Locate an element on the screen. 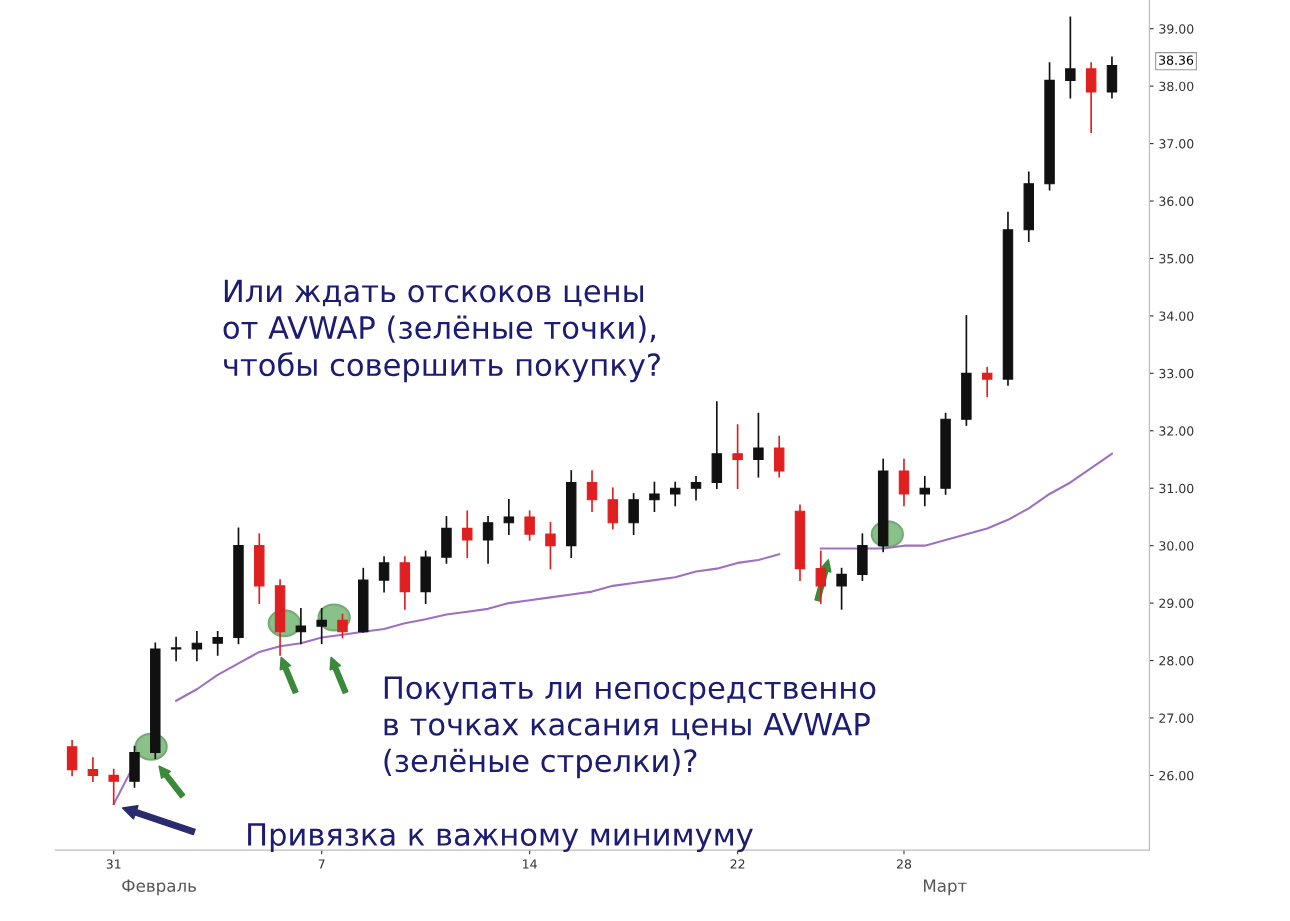 Image resolution: width=1290 pixels, height=921 pixels. y-tick-label: 39.00 is located at coordinates (1176, 29).